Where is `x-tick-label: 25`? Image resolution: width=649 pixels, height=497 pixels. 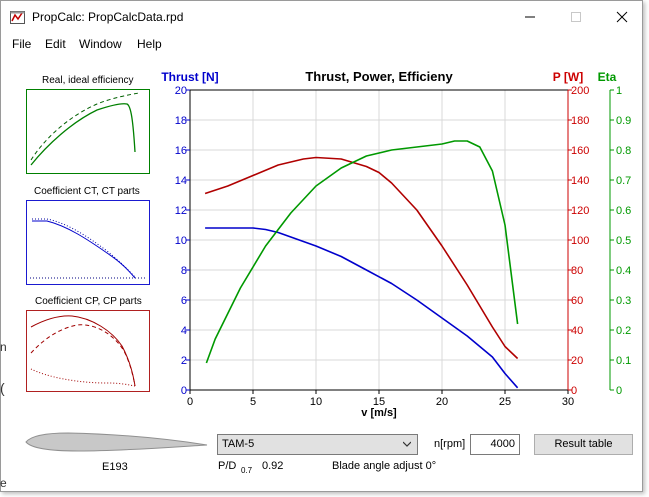 x-tick-label: 25 is located at coordinates (505, 402).